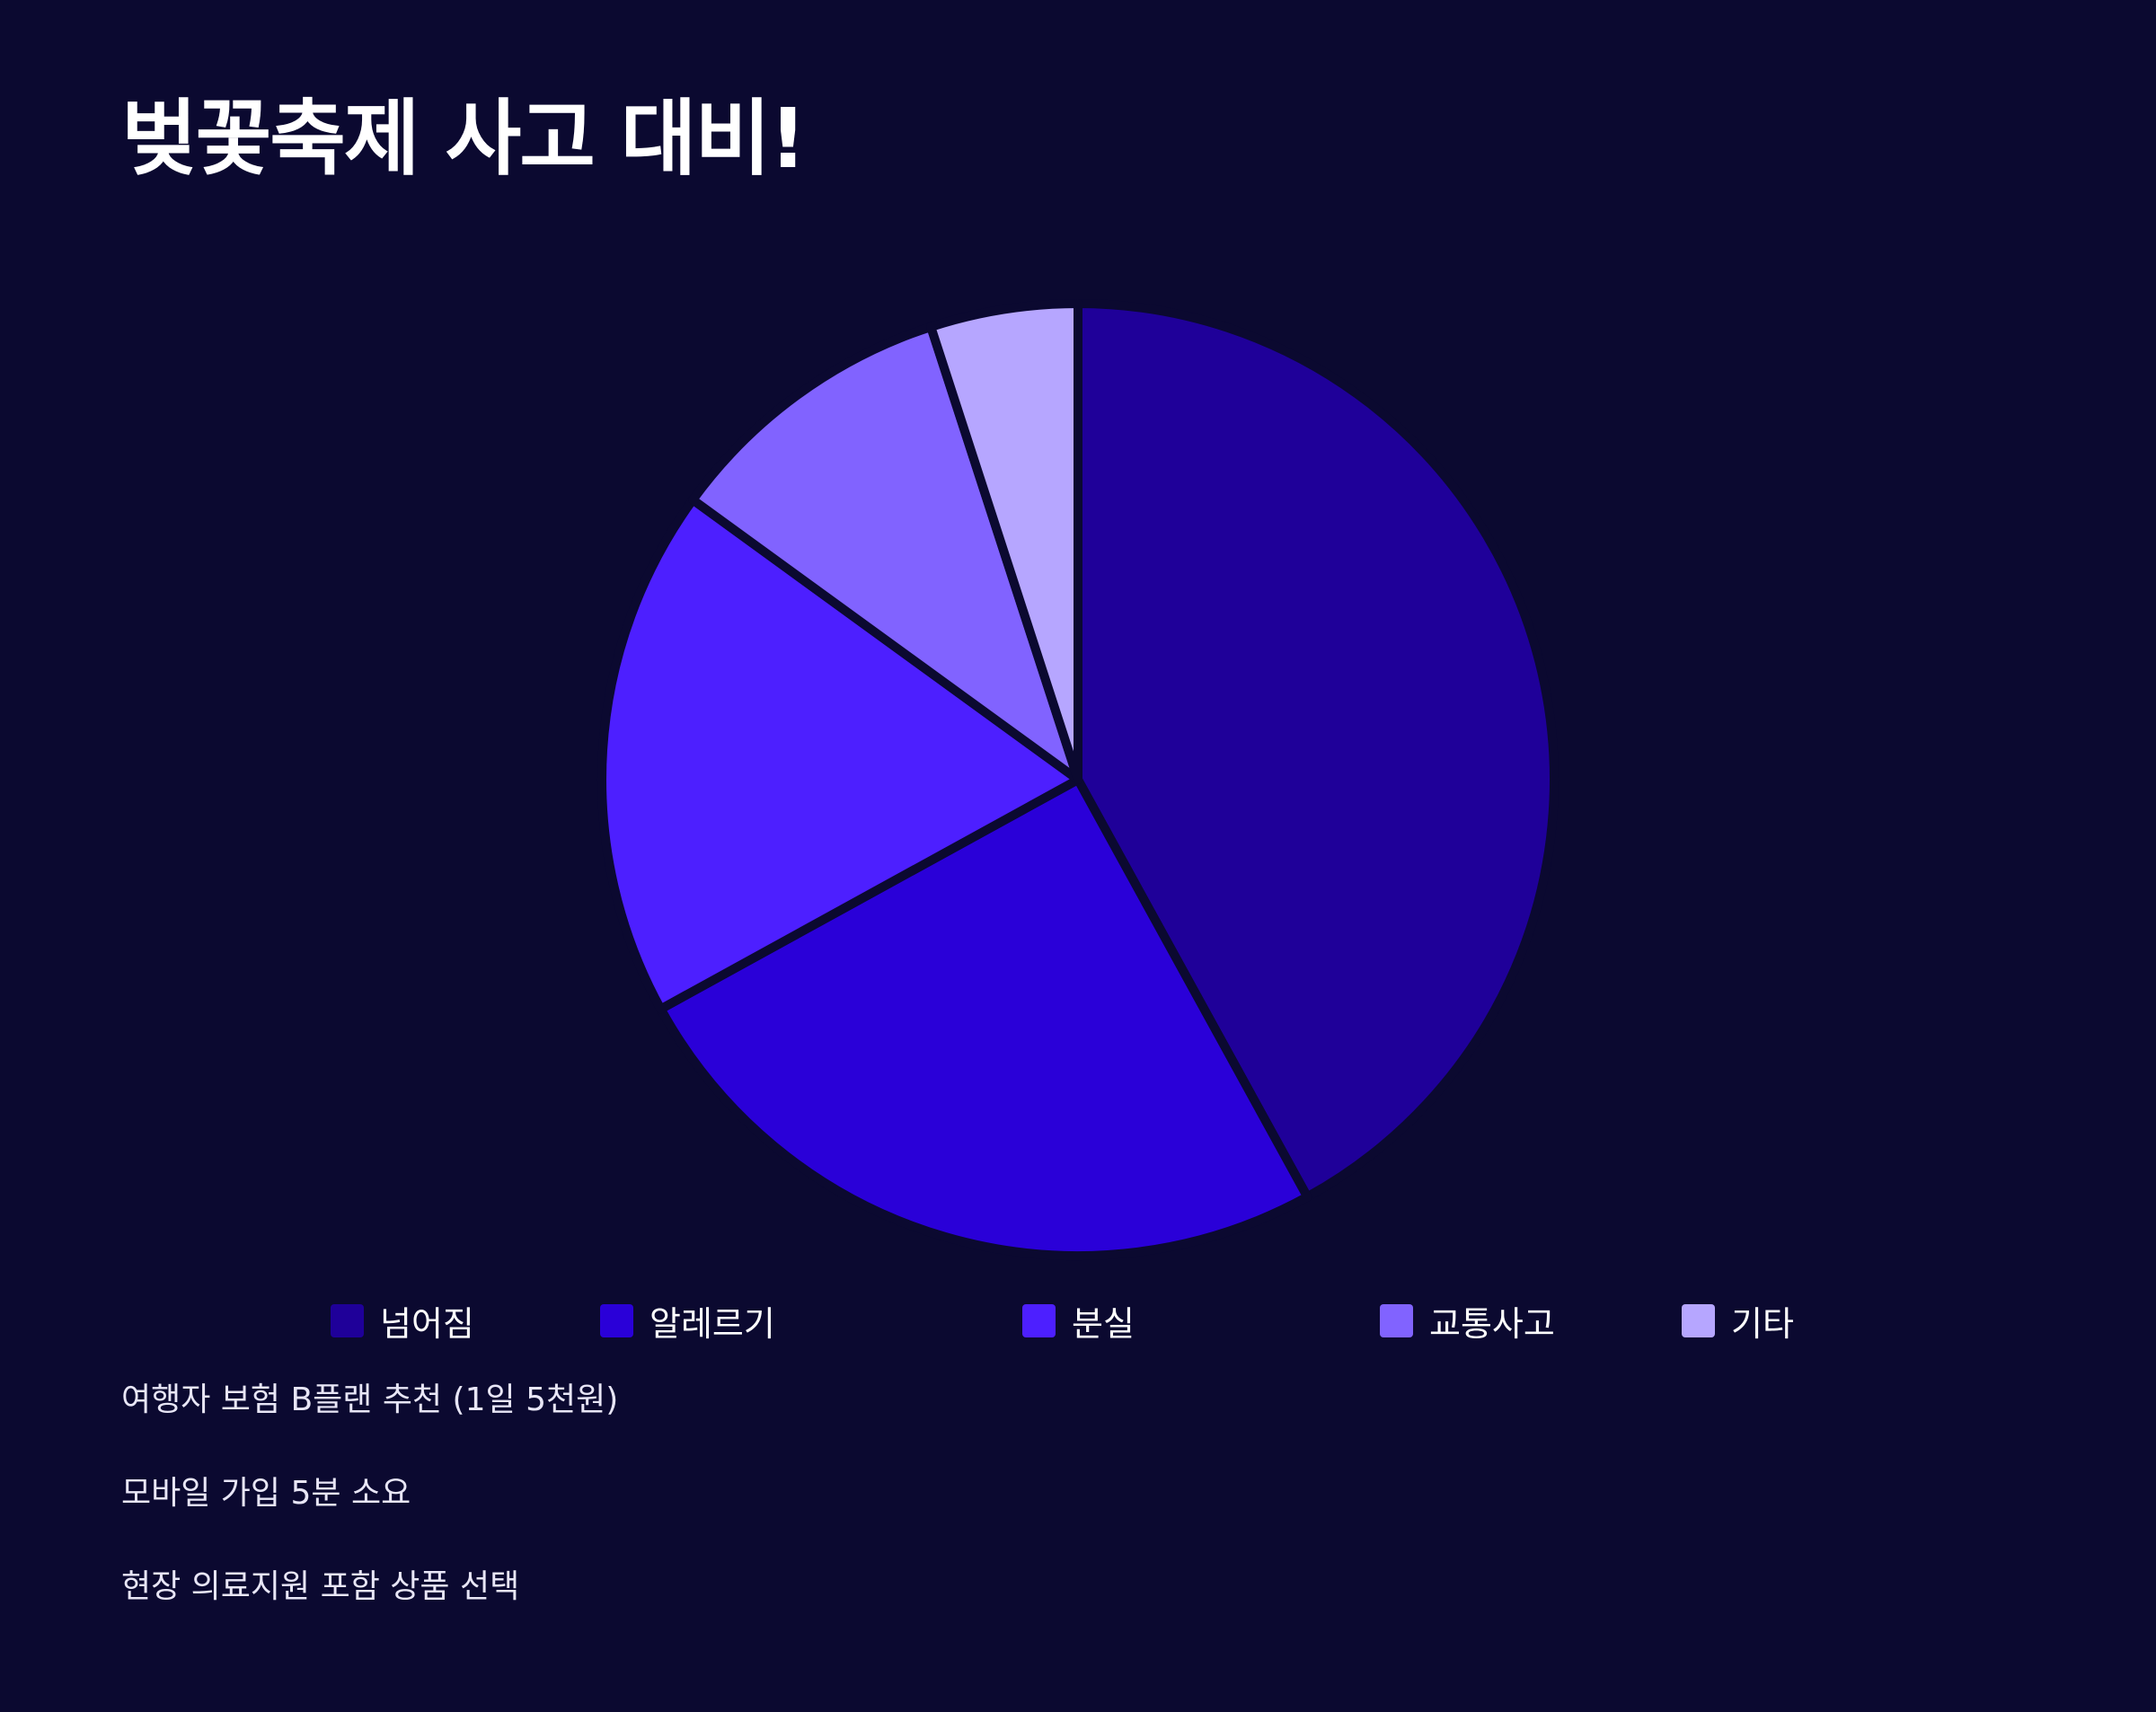 This screenshot has height=1712, width=2156. I want to click on legend-item-0: 넘어짐, so click(403, 1321).